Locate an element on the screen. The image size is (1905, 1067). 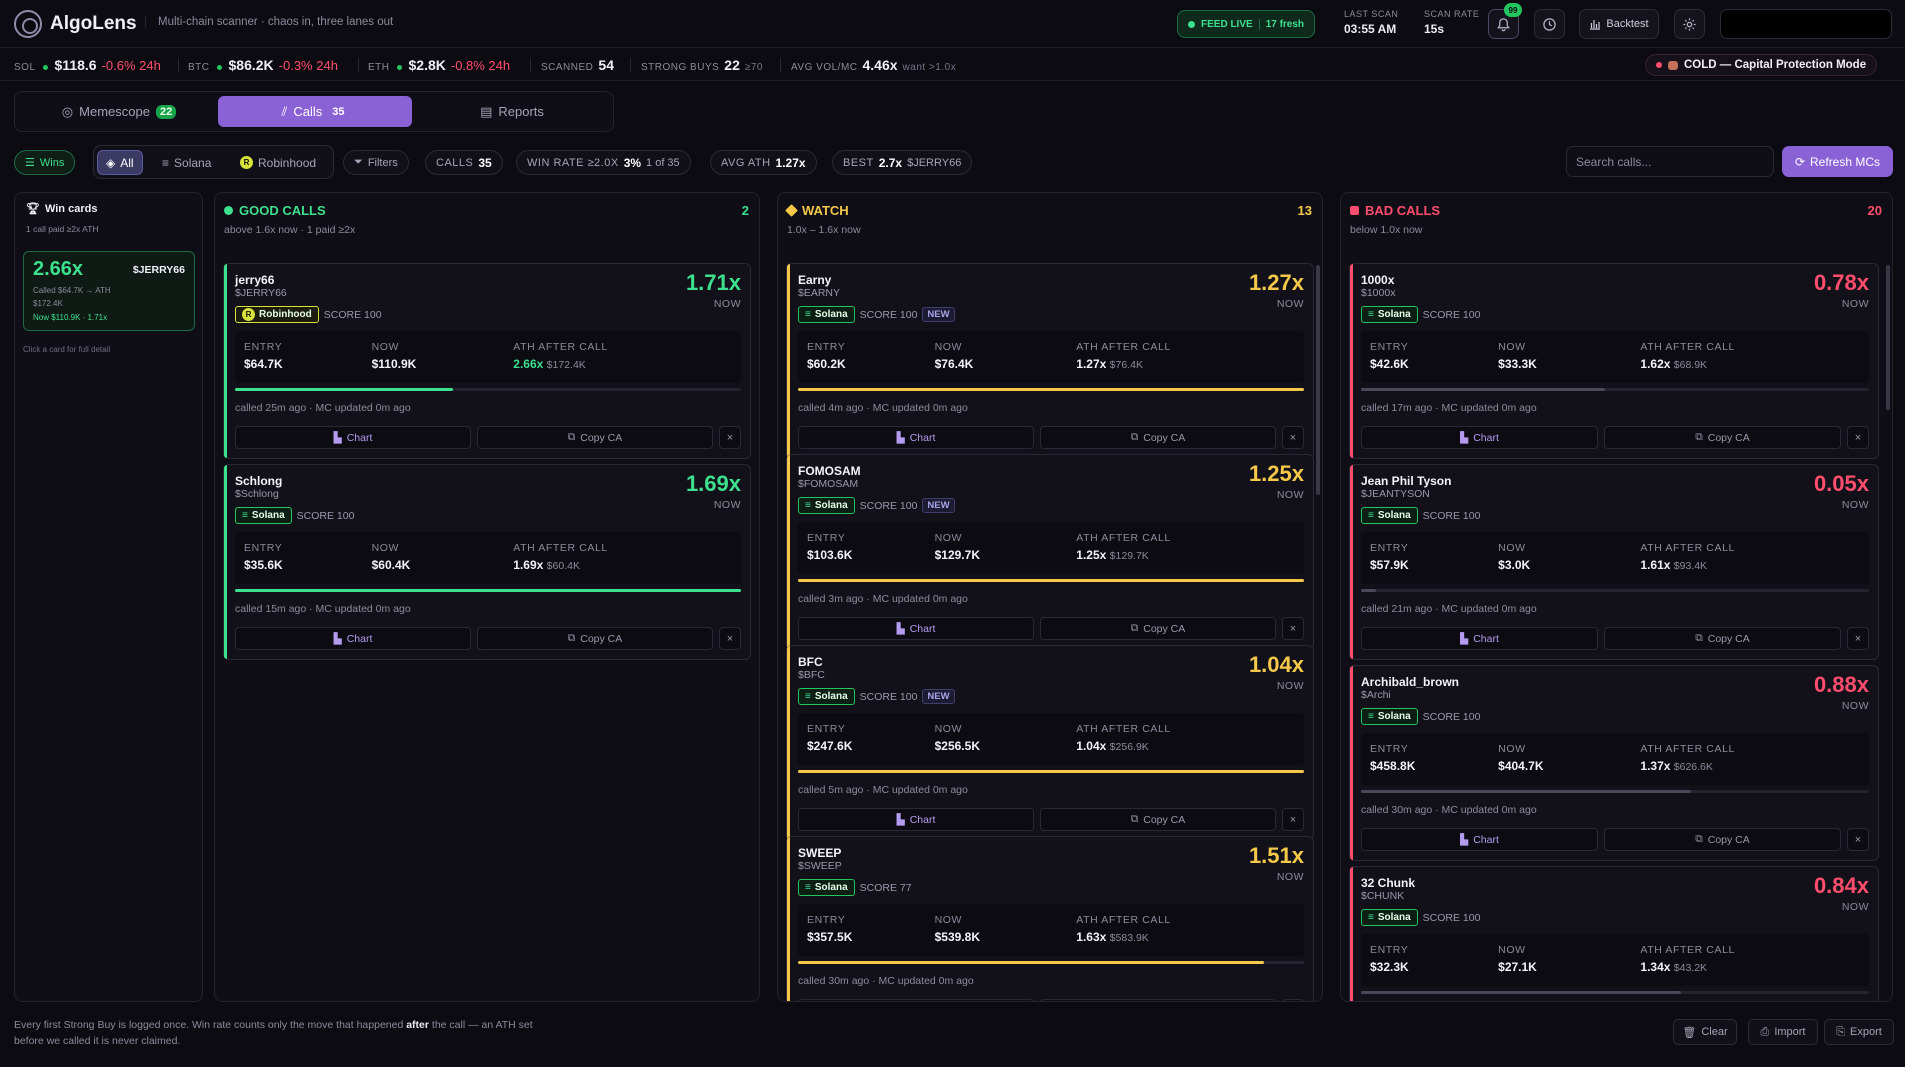
ath-multiple: 1.27x is located at coordinates (1091, 364).